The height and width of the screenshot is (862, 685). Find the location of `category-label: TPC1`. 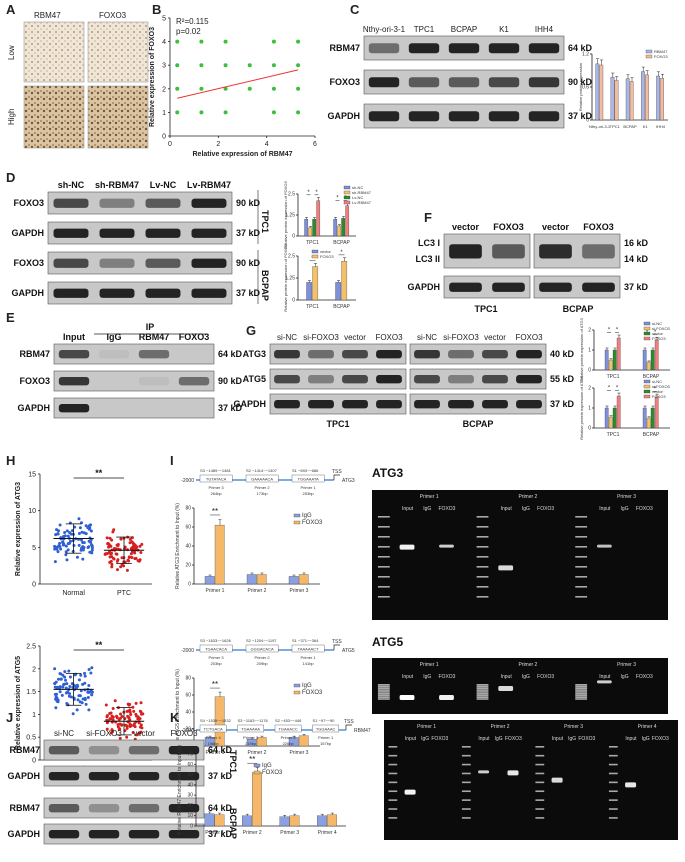

category-label: TPC1 is located at coordinates (613, 377).